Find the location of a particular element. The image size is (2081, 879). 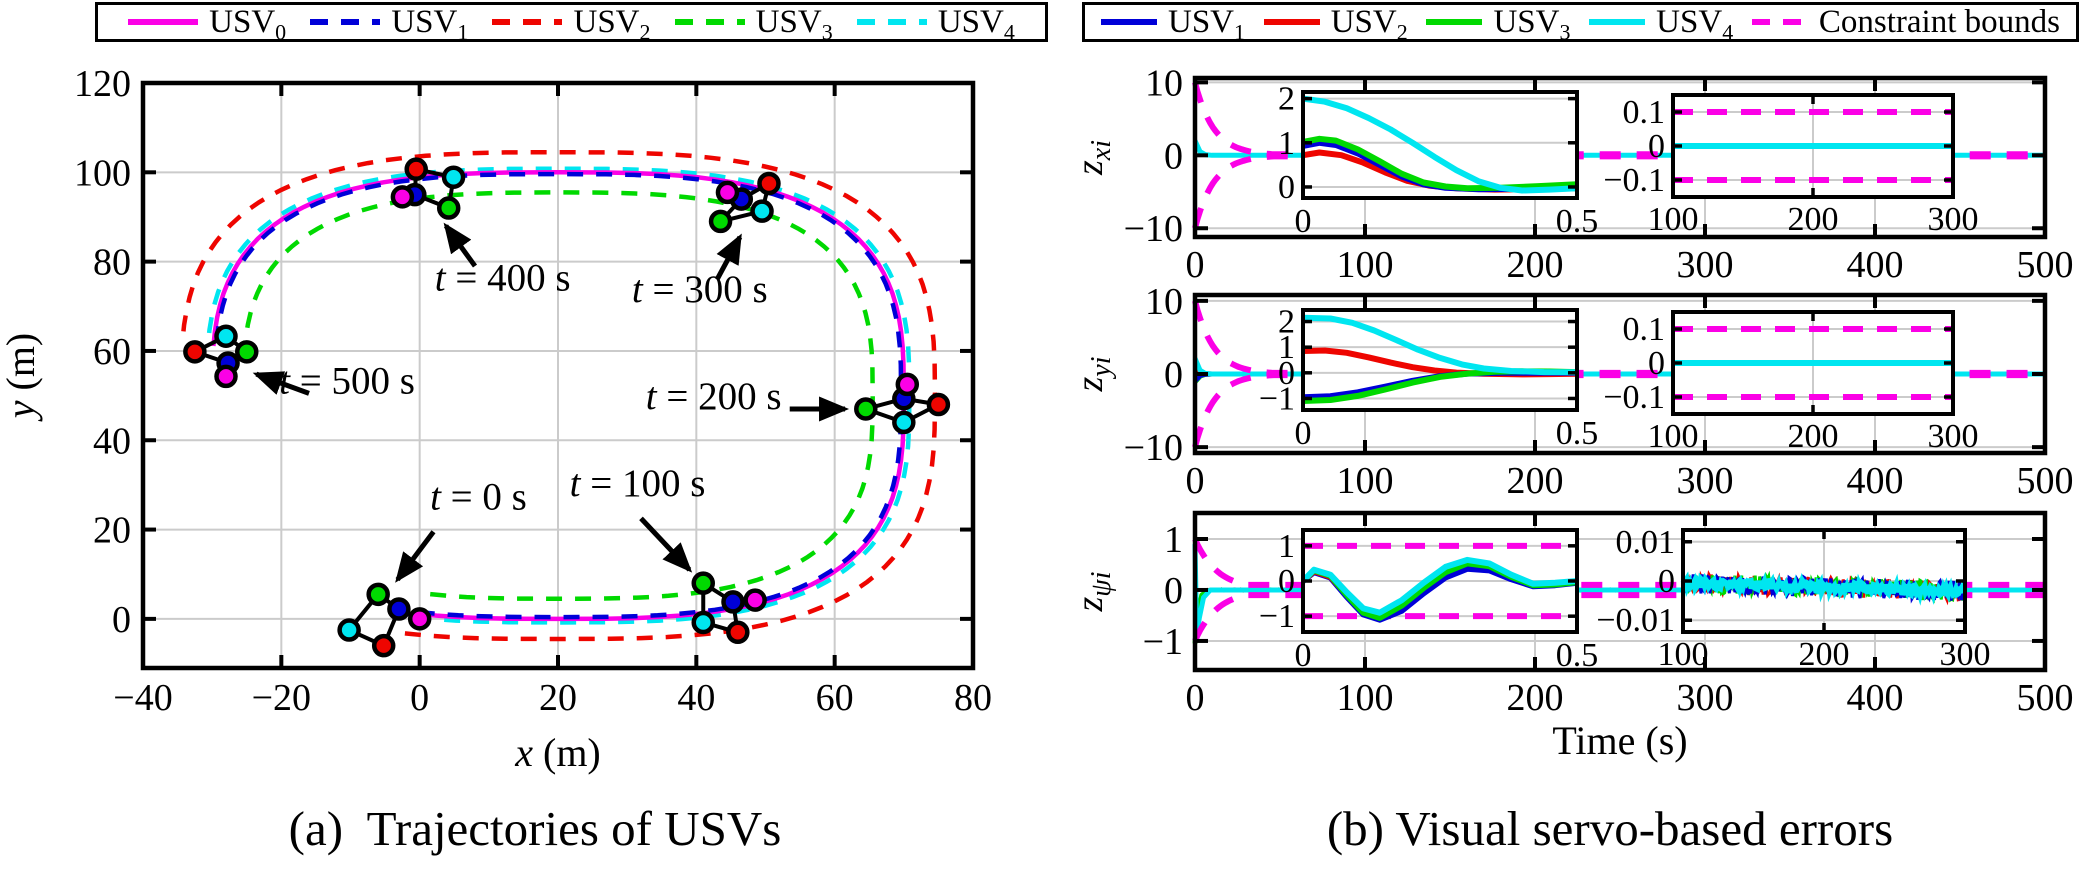

errors-legend-item-usv2: USV2 is located at coordinates (1335, 24).